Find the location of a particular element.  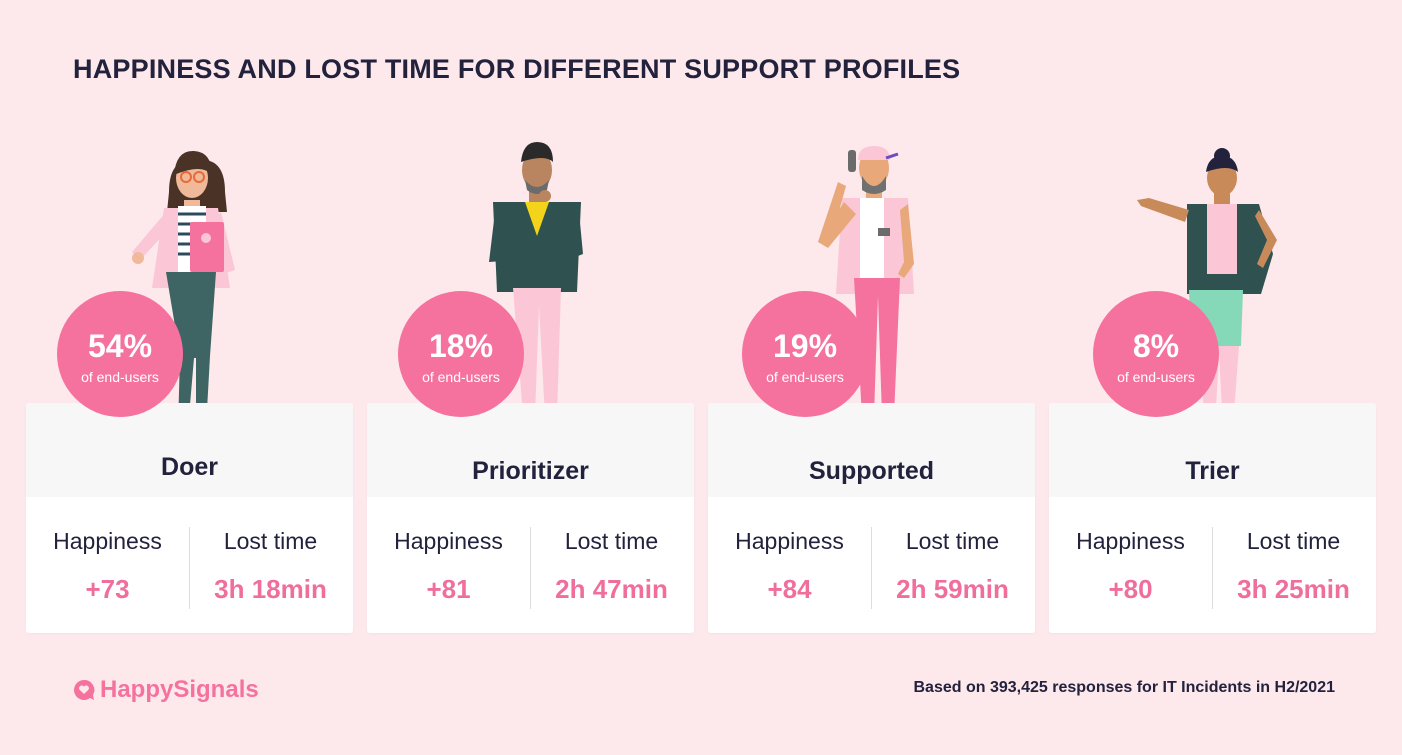

profile-card: Trier Happiness Lost time +80 3h 25min is located at coordinates (1212, 518).